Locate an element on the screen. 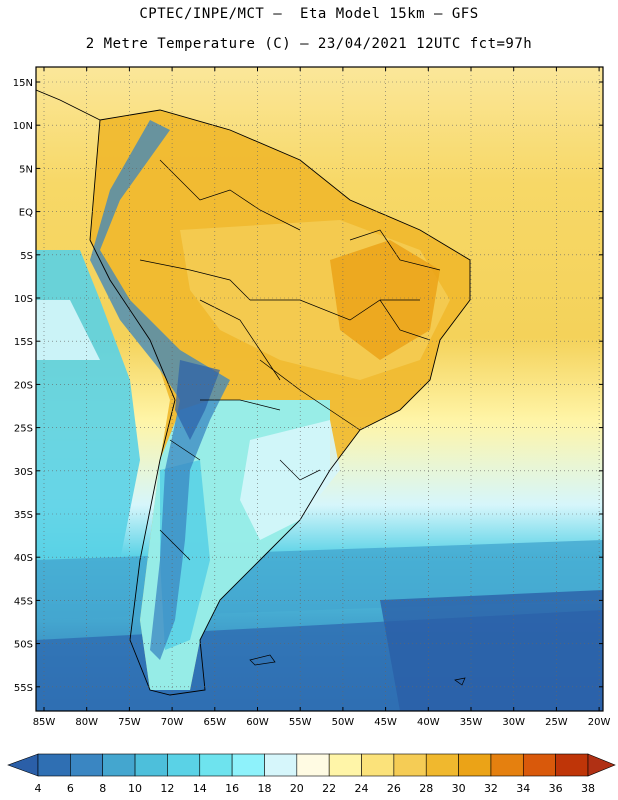 Image resolution: width=618 pixels, height=800 pixels. colorbar-label: 10 is located at coordinates (135, 788).